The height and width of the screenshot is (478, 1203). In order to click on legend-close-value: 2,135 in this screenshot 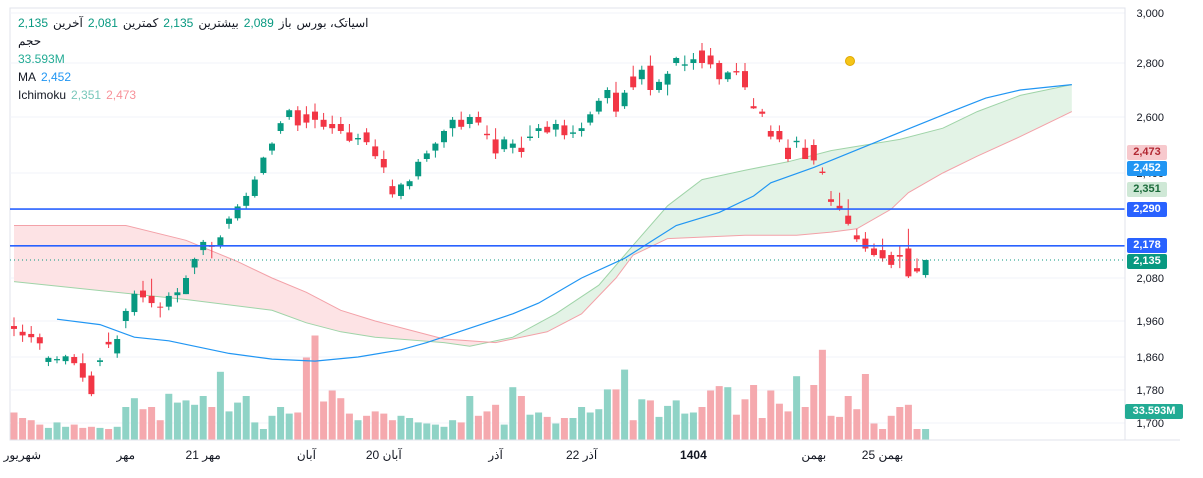, I will do `click(33, 23)`.